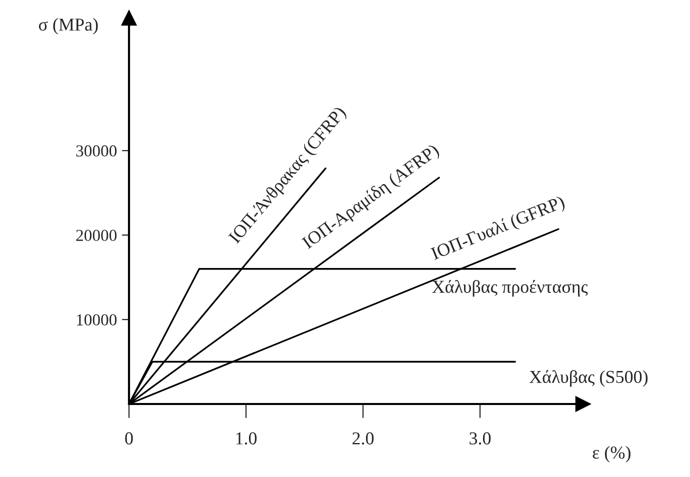  What do you see at coordinates (96, 236) in the screenshot?
I see `y-tick-label: 20000` at bounding box center [96, 236].